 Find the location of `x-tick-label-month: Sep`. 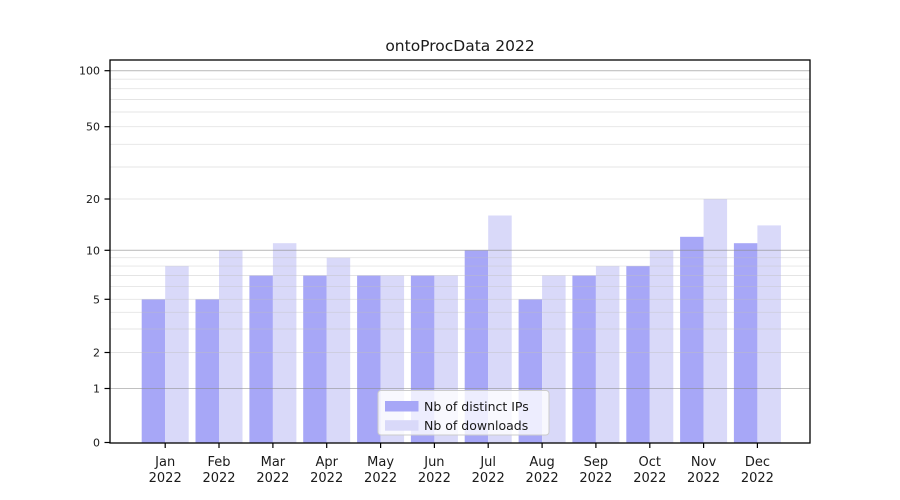

x-tick-label-month: Sep is located at coordinates (596, 462).